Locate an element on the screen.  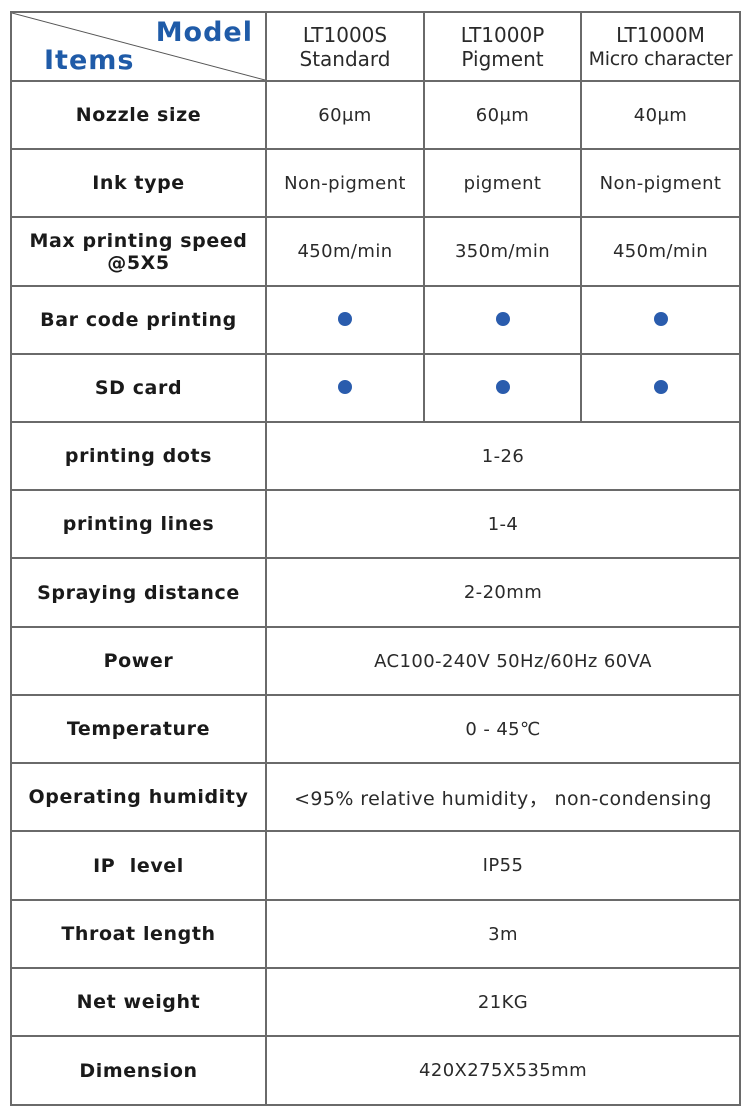
table-row: Temperature 0 - 45℃ is located at coordinates (375, 729).